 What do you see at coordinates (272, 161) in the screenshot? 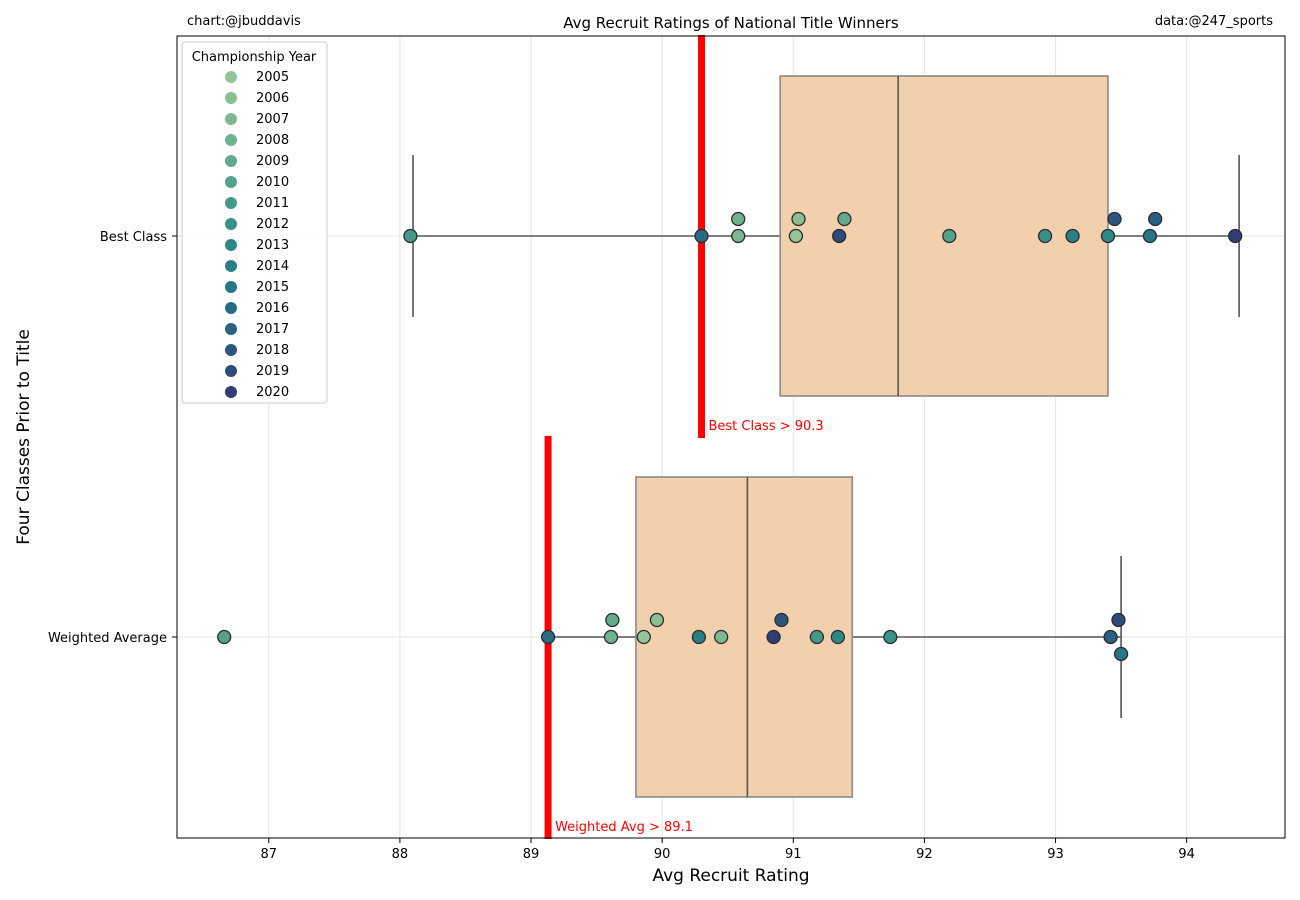
I see `legend-label: 2009` at bounding box center [272, 161].